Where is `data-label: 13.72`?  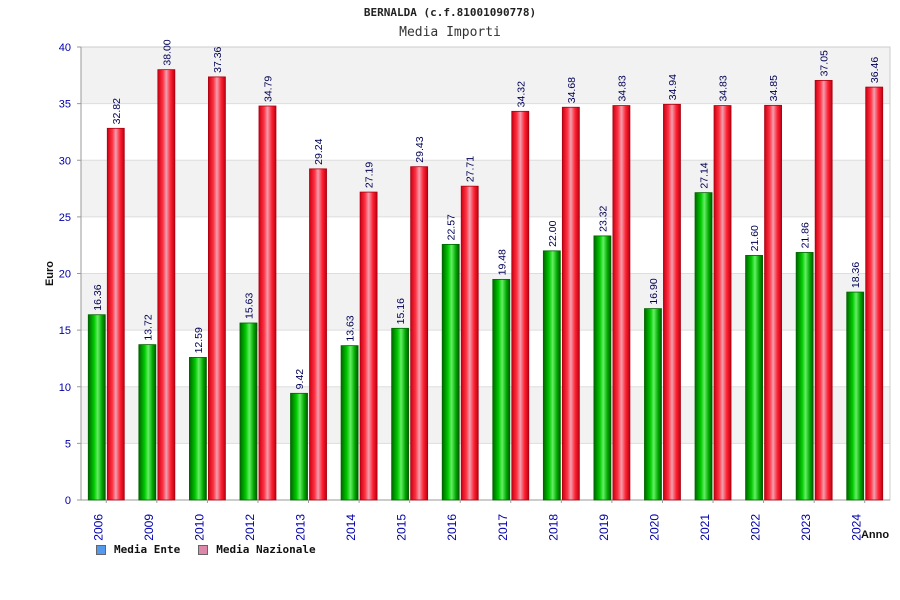
data-label: 13.72 is located at coordinates (148, 327).